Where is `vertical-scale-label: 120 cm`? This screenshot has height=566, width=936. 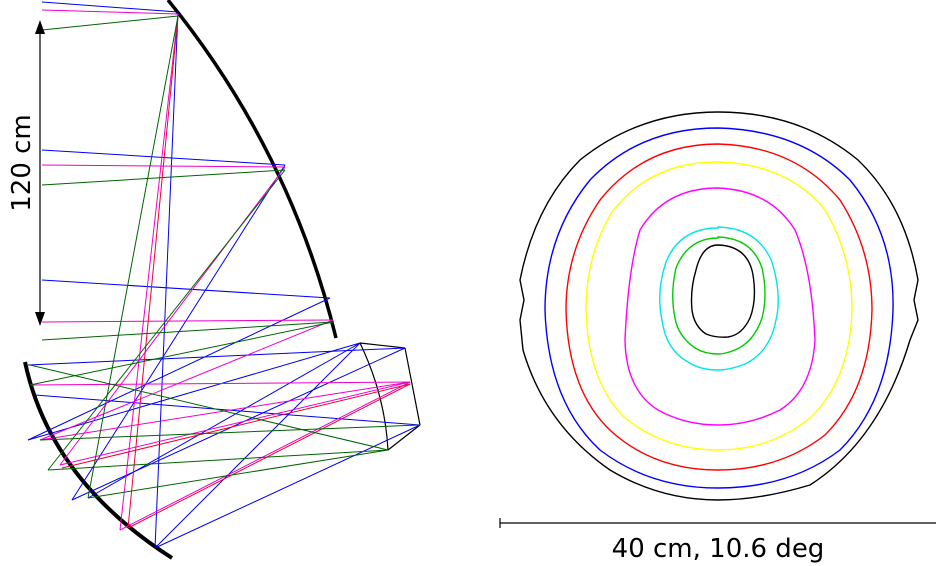
vertical-scale-label: 120 cm is located at coordinates (22, 163).